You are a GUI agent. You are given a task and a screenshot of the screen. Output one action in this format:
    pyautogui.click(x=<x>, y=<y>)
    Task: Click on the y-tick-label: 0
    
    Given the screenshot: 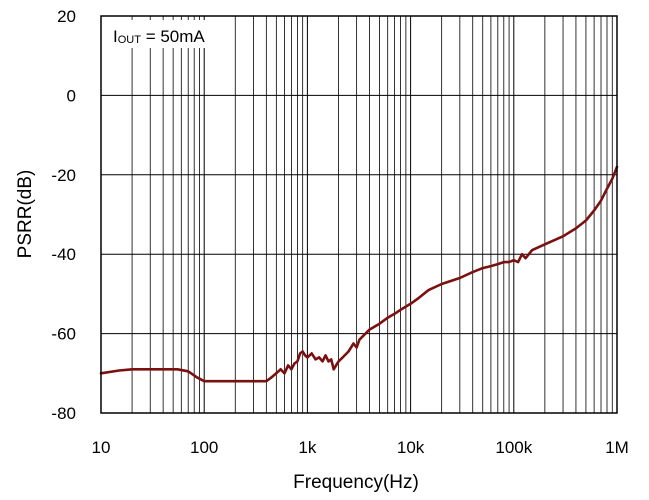 What is the action you would take?
    pyautogui.click(x=71, y=95)
    